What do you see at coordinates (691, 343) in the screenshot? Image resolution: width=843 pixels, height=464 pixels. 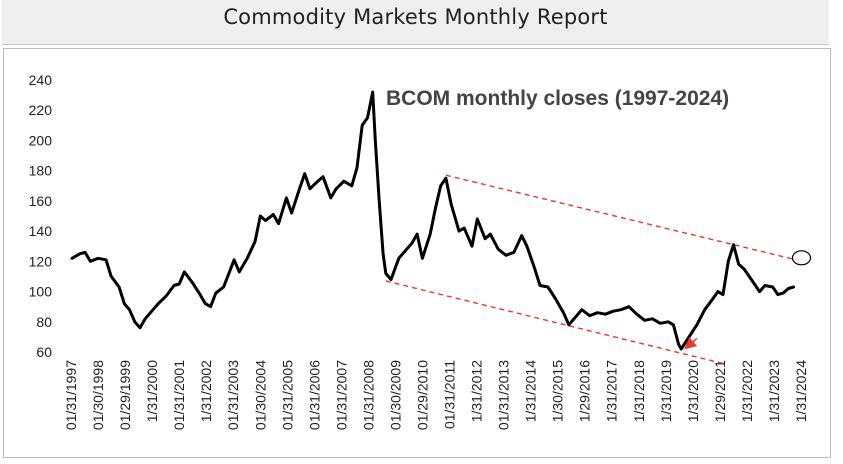 I see `pointer-arrow` at bounding box center [691, 343].